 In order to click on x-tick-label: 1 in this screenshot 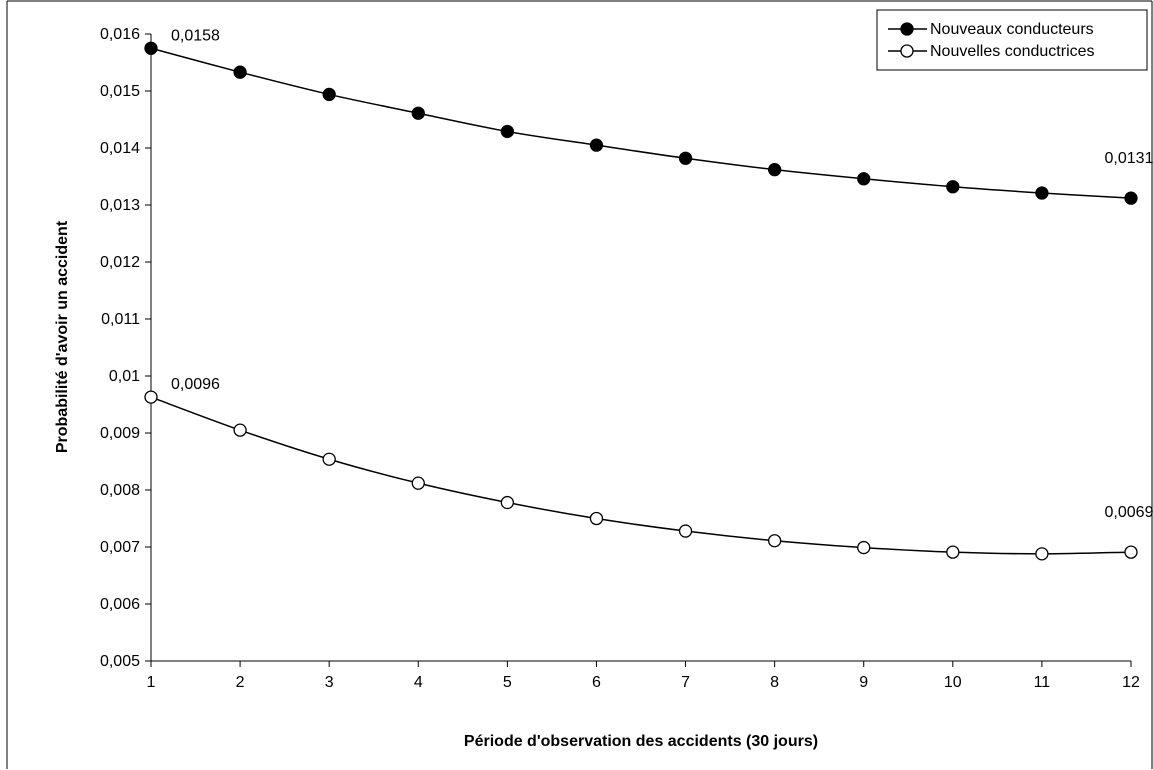, I will do `click(151, 682)`.